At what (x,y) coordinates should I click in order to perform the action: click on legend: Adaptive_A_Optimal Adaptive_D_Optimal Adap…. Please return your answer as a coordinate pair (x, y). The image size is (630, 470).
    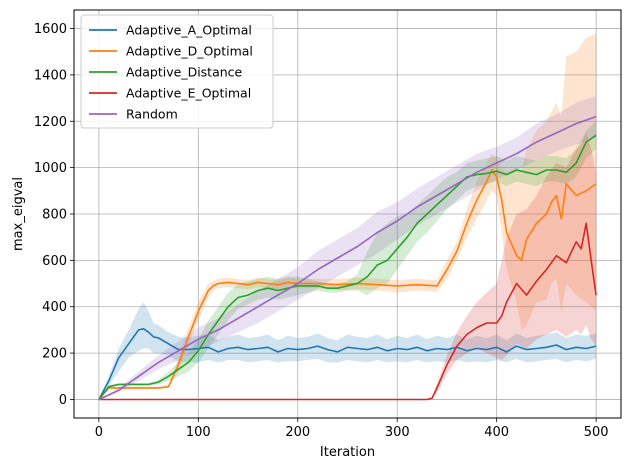
    Looking at the image, I should click on (177, 71).